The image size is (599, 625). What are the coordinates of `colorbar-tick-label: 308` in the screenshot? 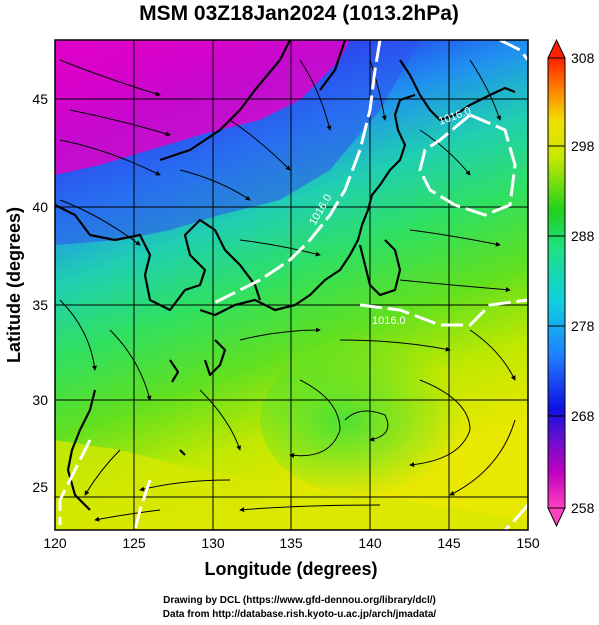 It's located at (583, 58).